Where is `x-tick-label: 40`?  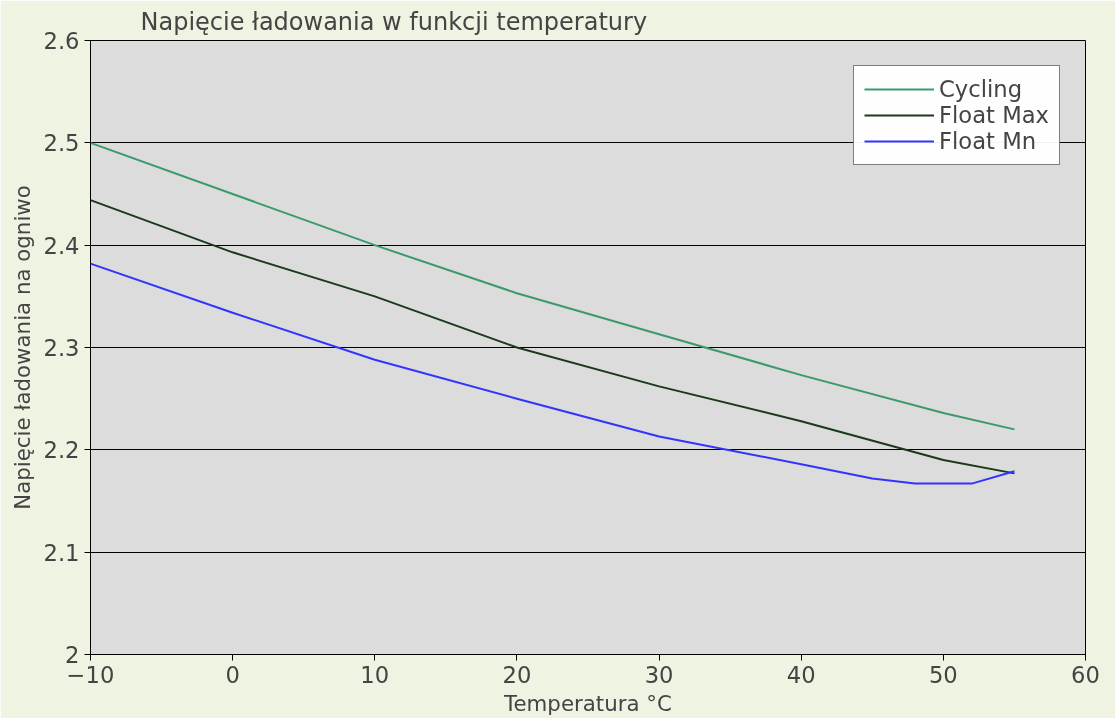
x-tick-label: 40 is located at coordinates (801, 674).